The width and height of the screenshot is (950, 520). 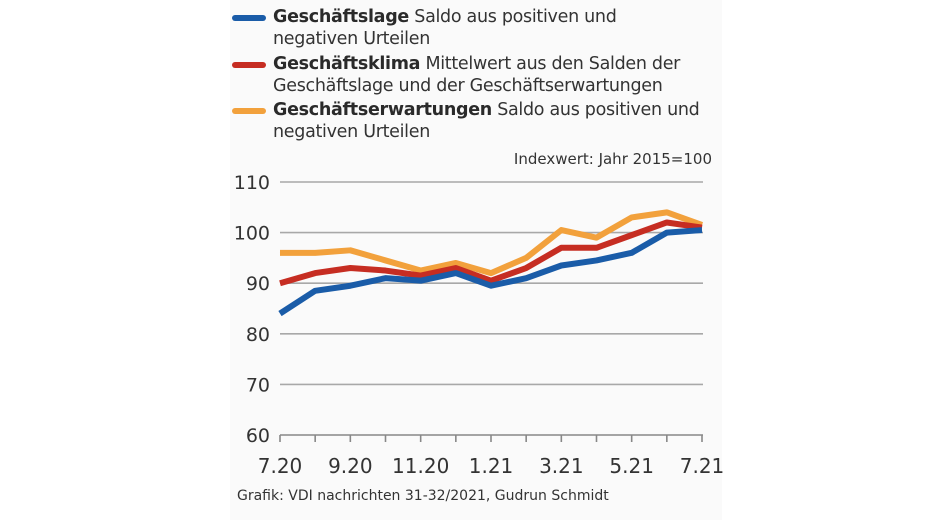 What do you see at coordinates (347, 64) in the screenshot?
I see `legend-name: Geschäftsklima` at bounding box center [347, 64].